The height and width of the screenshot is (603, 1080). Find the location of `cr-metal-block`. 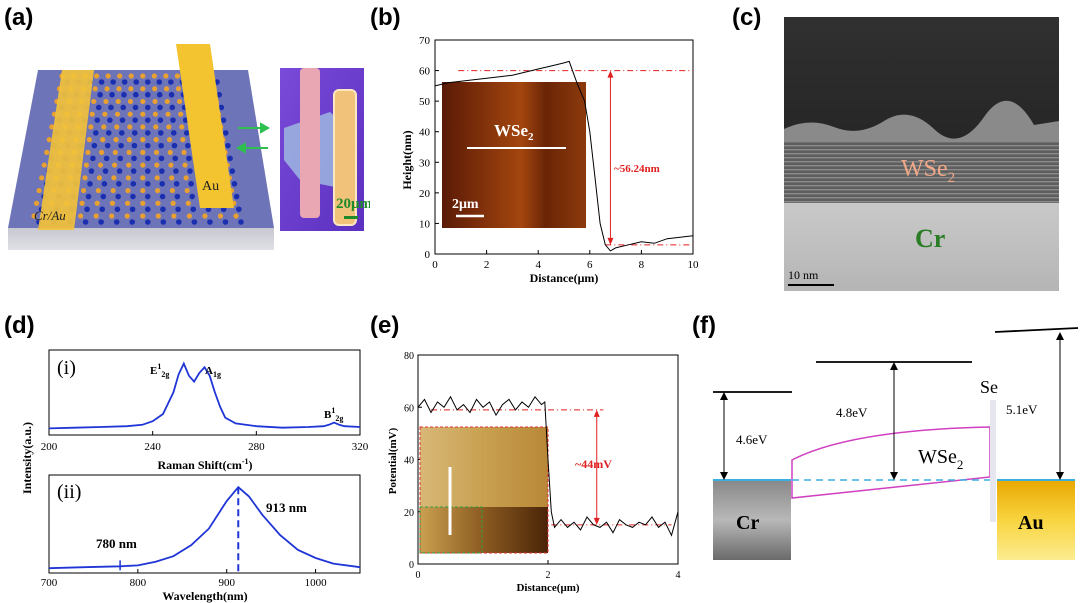

cr-metal-block is located at coordinates (752, 520).